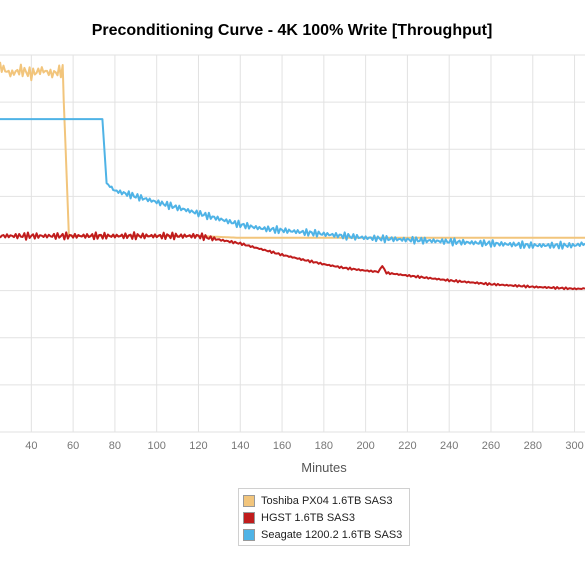 This screenshot has width=585, height=582. Describe the element at coordinates (332, 534) in the screenshot. I see `legend-label: Seagate 1200.2 1.6TB SAS3` at that location.